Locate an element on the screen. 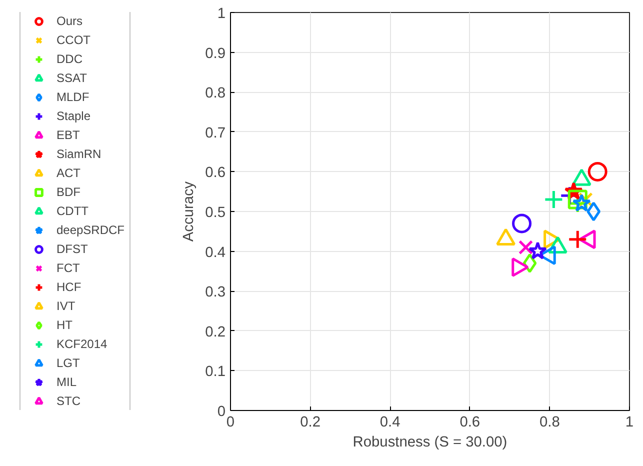 The height and width of the screenshot is (466, 643). legend-label: SiamRN is located at coordinates (79, 154).